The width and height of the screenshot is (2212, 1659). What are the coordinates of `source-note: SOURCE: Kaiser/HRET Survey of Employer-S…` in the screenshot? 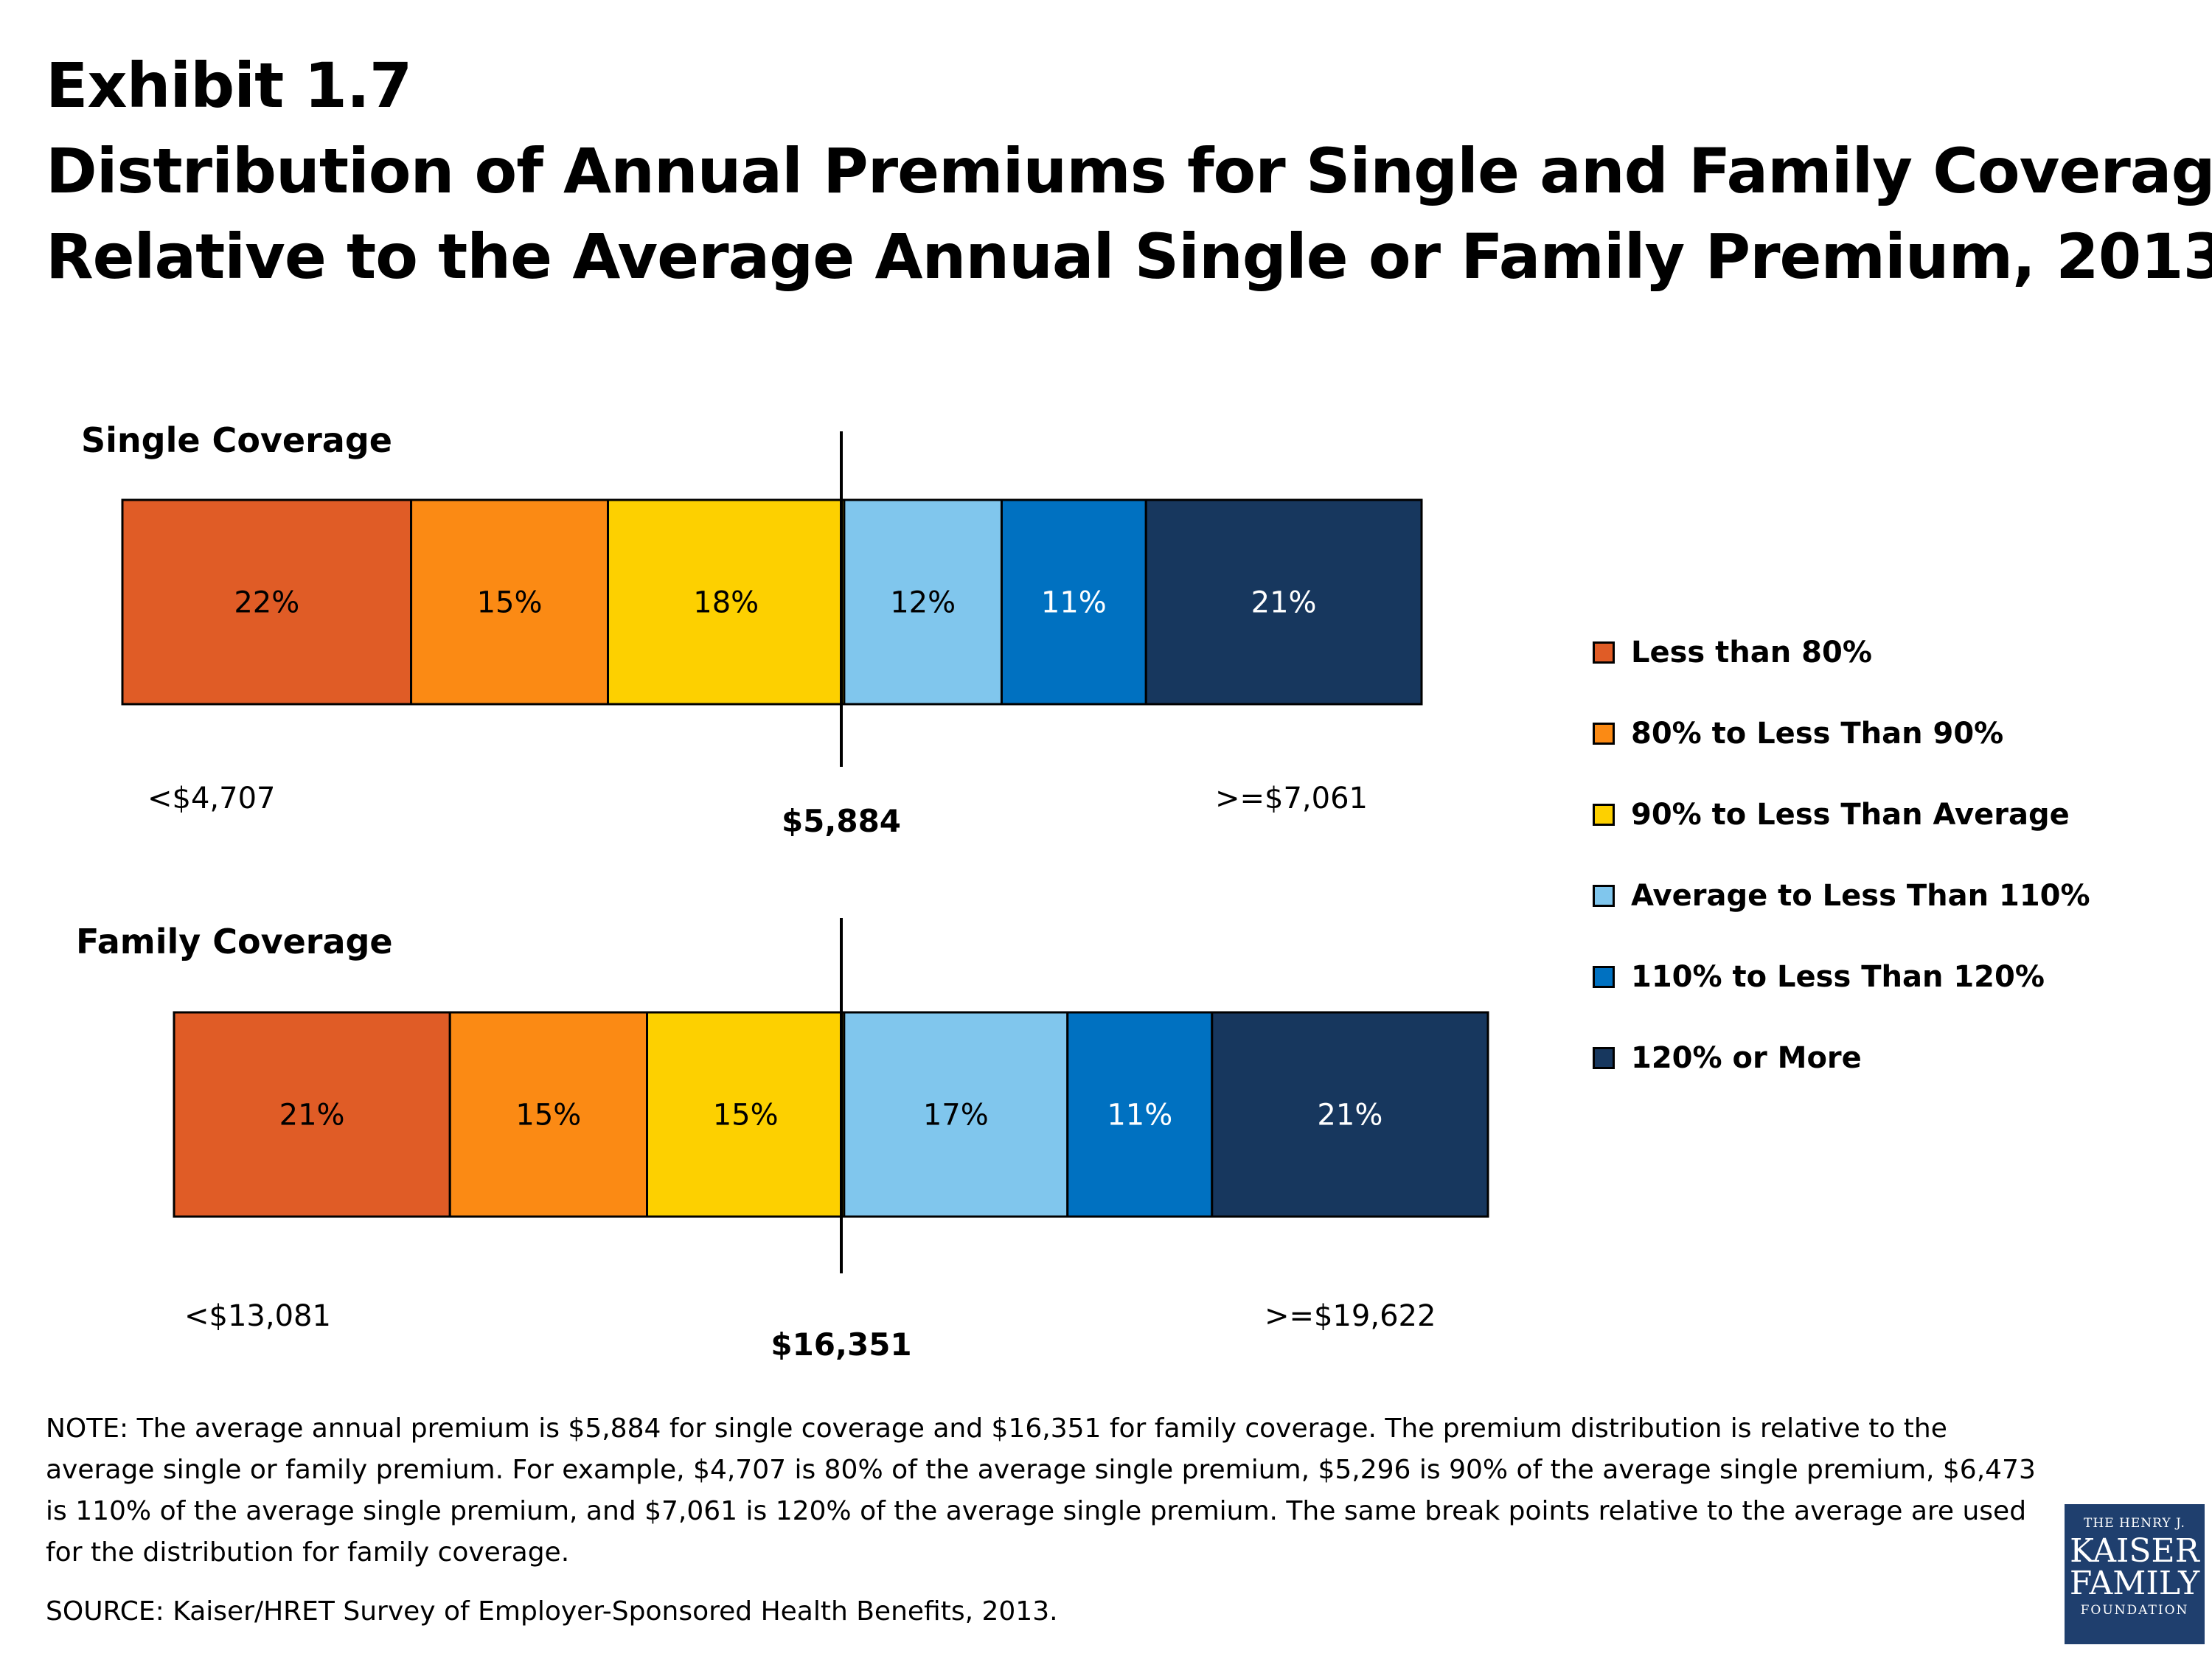 It's located at (552, 1611).